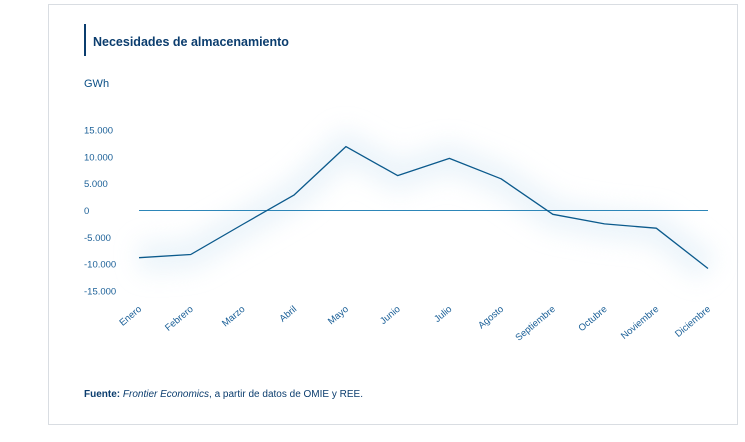 Image resolution: width=745 pixels, height=442 pixels. Describe the element at coordinates (390, 315) in the screenshot. I see `x-tick-label: Junio` at that location.